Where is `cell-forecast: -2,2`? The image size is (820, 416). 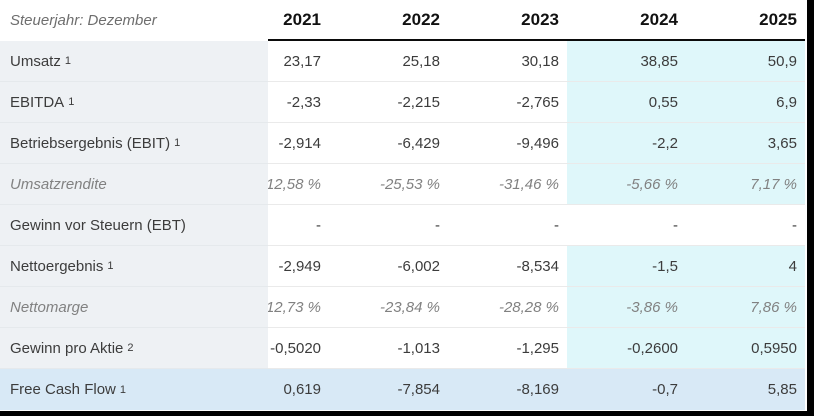 cell-forecast: -2,2 is located at coordinates (626, 143).